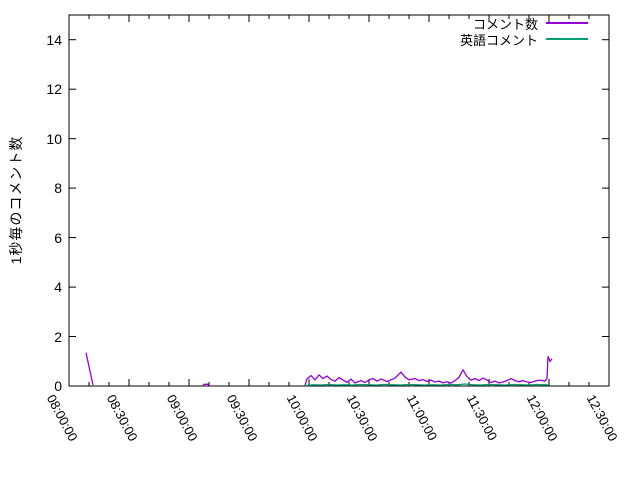  I want to click on legend-entry: コメント数, so click(504, 23).